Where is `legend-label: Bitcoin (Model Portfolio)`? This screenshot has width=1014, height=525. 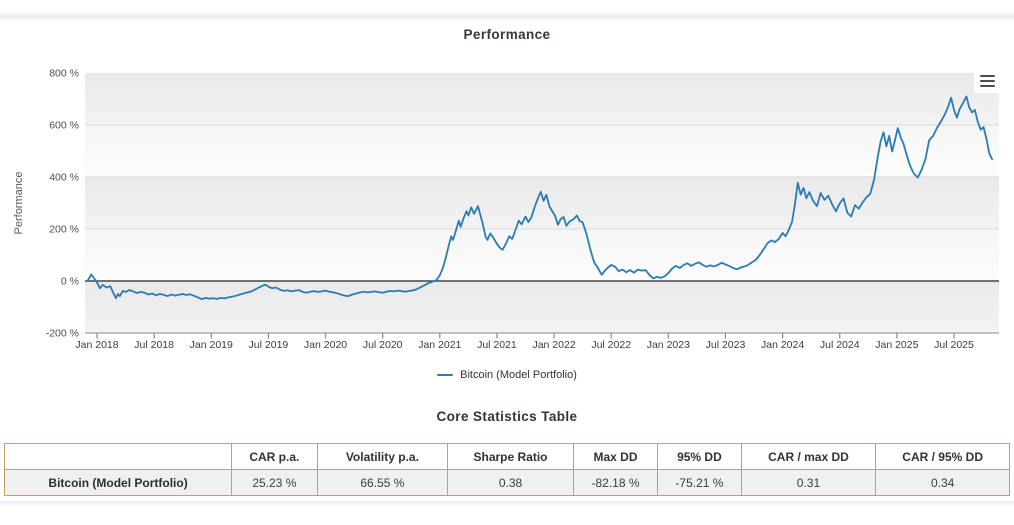
legend-label: Bitcoin (Model Portfolio) is located at coordinates (518, 375).